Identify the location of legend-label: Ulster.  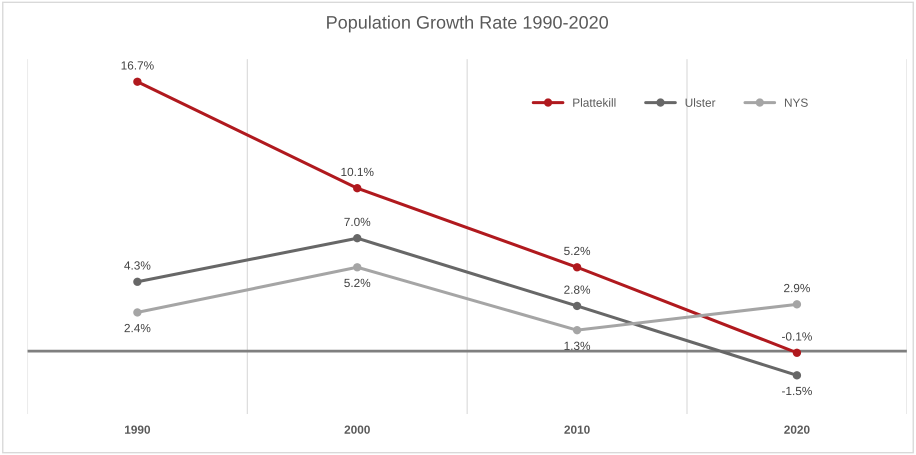
(701, 102).